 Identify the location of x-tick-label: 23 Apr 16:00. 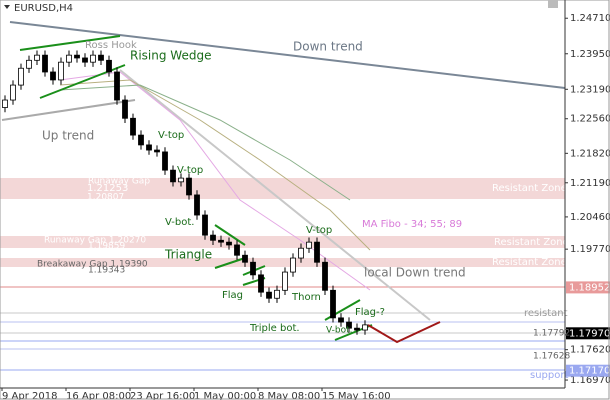
(162, 395).